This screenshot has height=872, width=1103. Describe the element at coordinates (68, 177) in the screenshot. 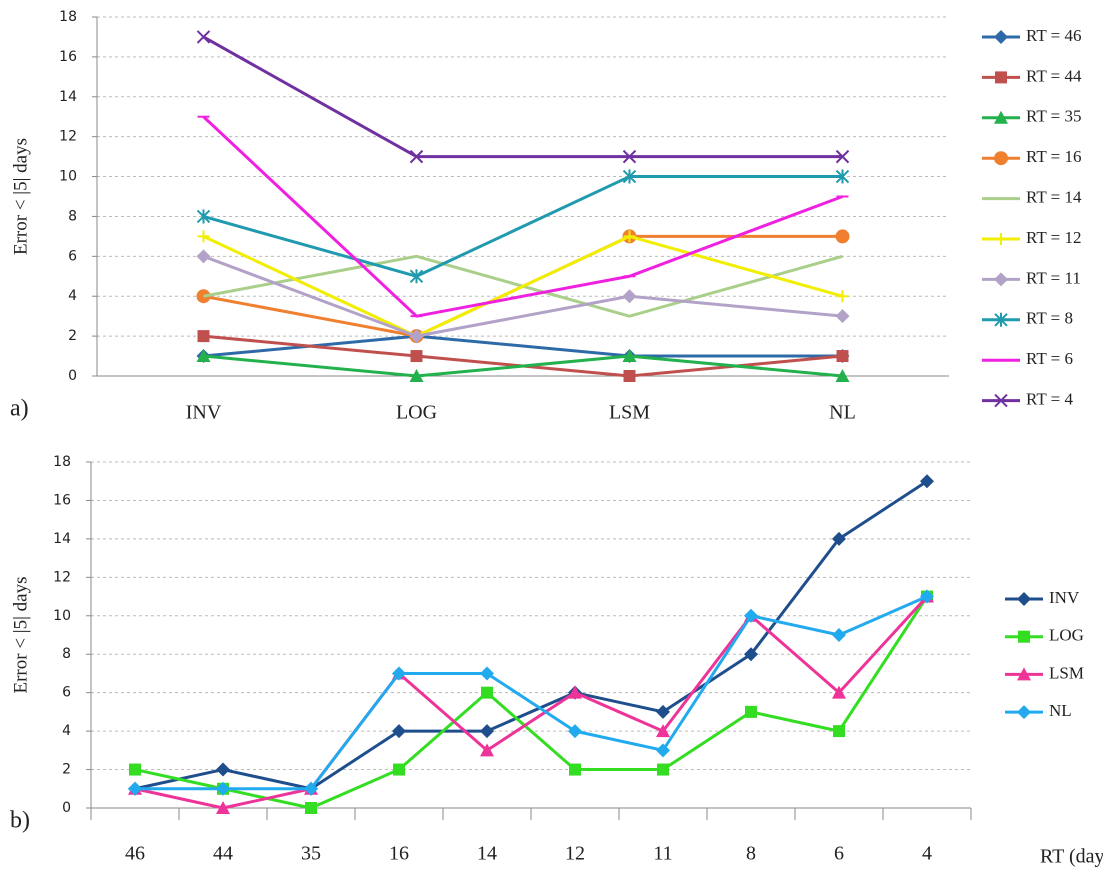

I see `y-tick-label: 10` at that location.